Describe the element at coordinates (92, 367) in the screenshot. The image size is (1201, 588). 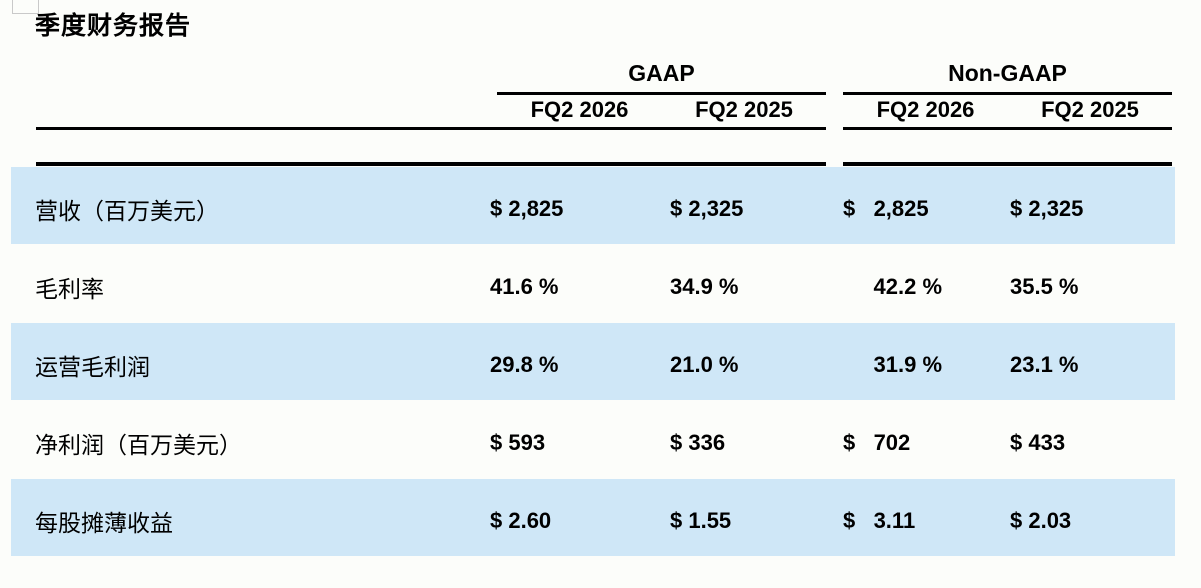
I see `row-label: 运营毛利润` at that location.